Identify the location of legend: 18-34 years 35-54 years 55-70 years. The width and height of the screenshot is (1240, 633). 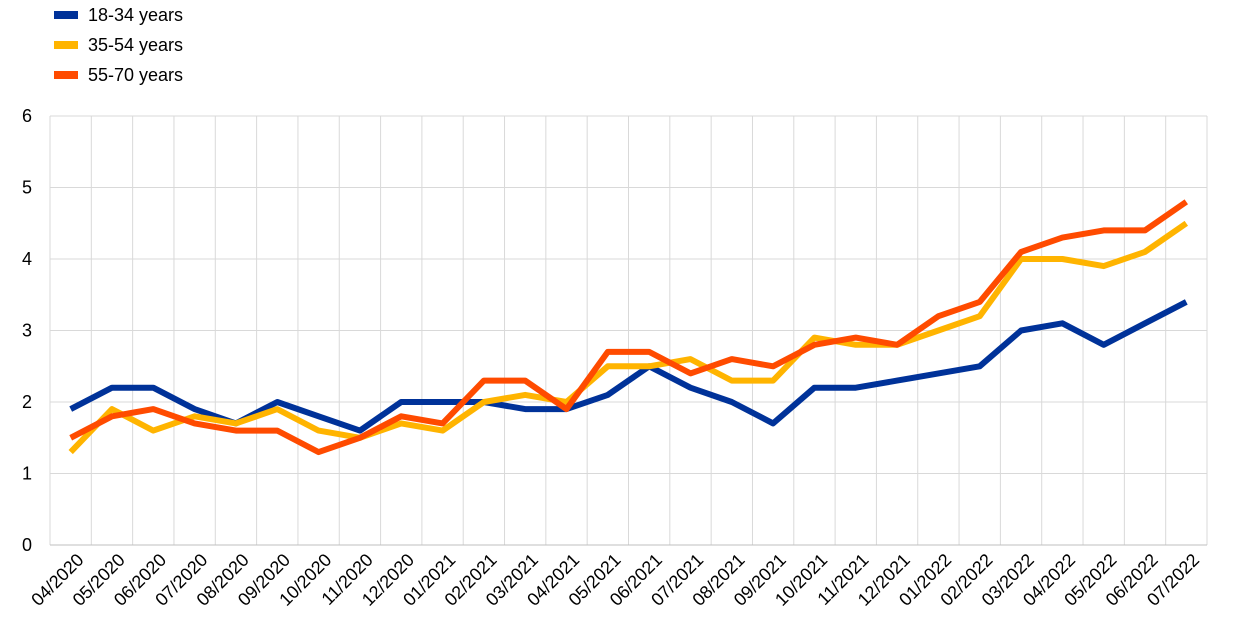
(118, 45).